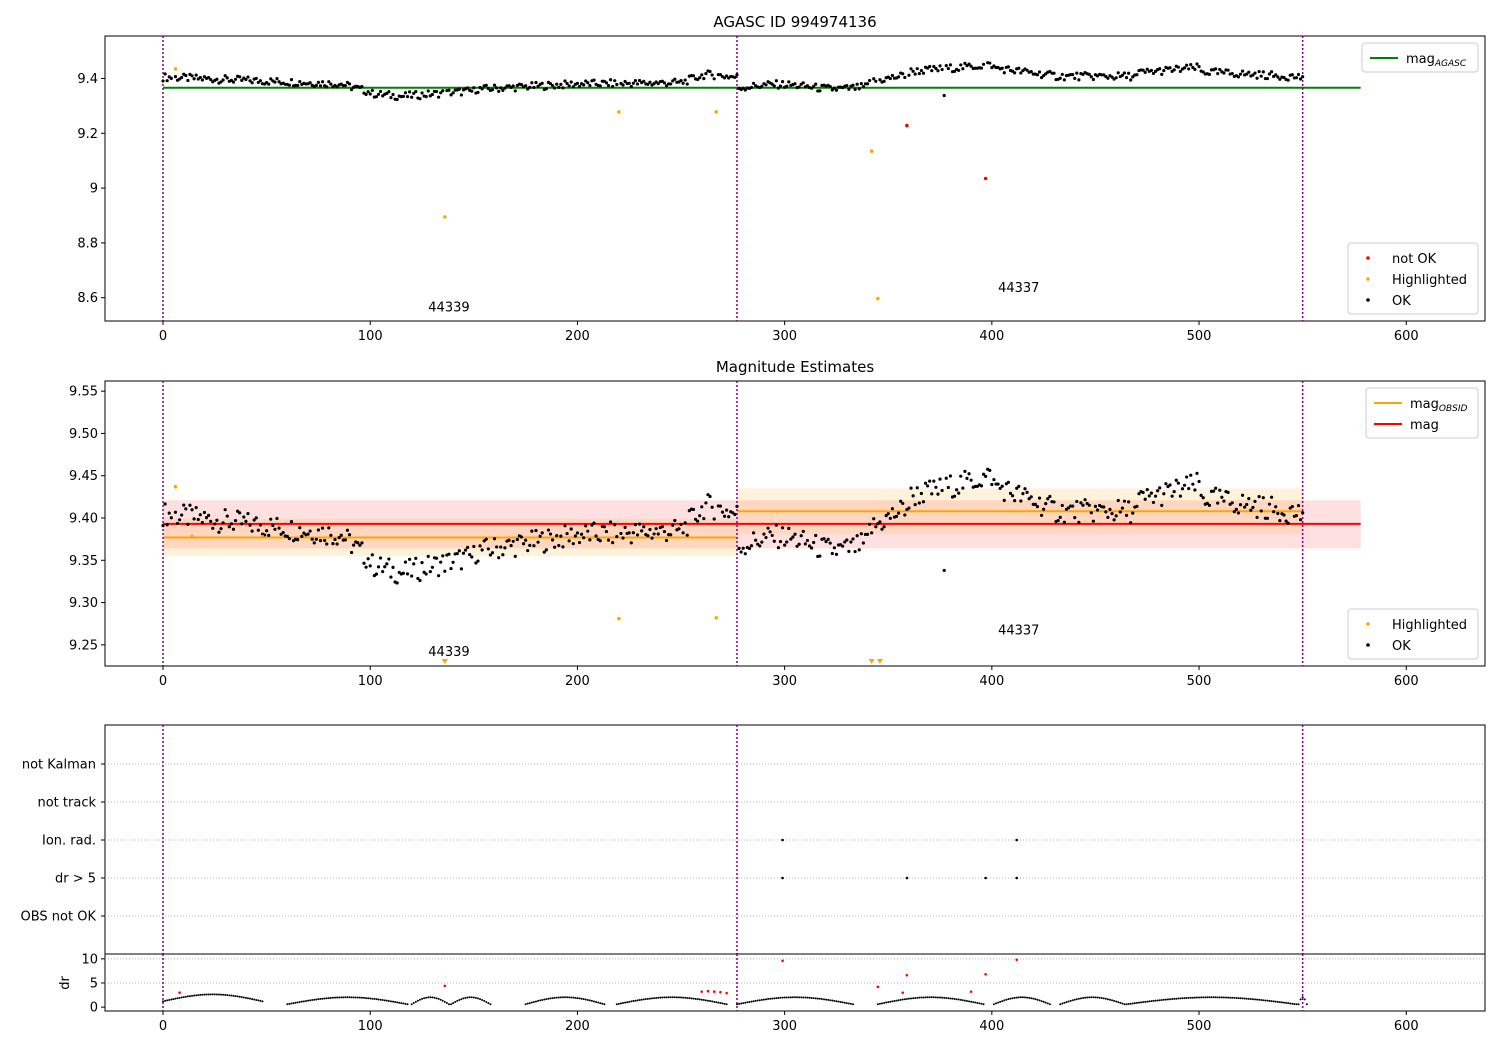  I want to click on flag-category-label: Ion. rad., so click(69, 841).